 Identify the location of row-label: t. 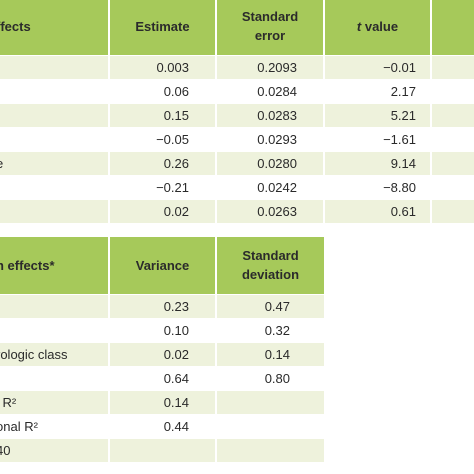
(54, 67).